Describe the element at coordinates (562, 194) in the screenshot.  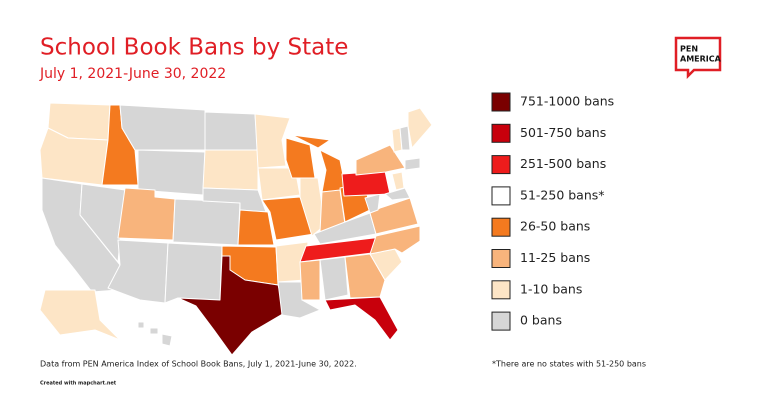
I see `legend-label: 51-250 bans*` at that location.